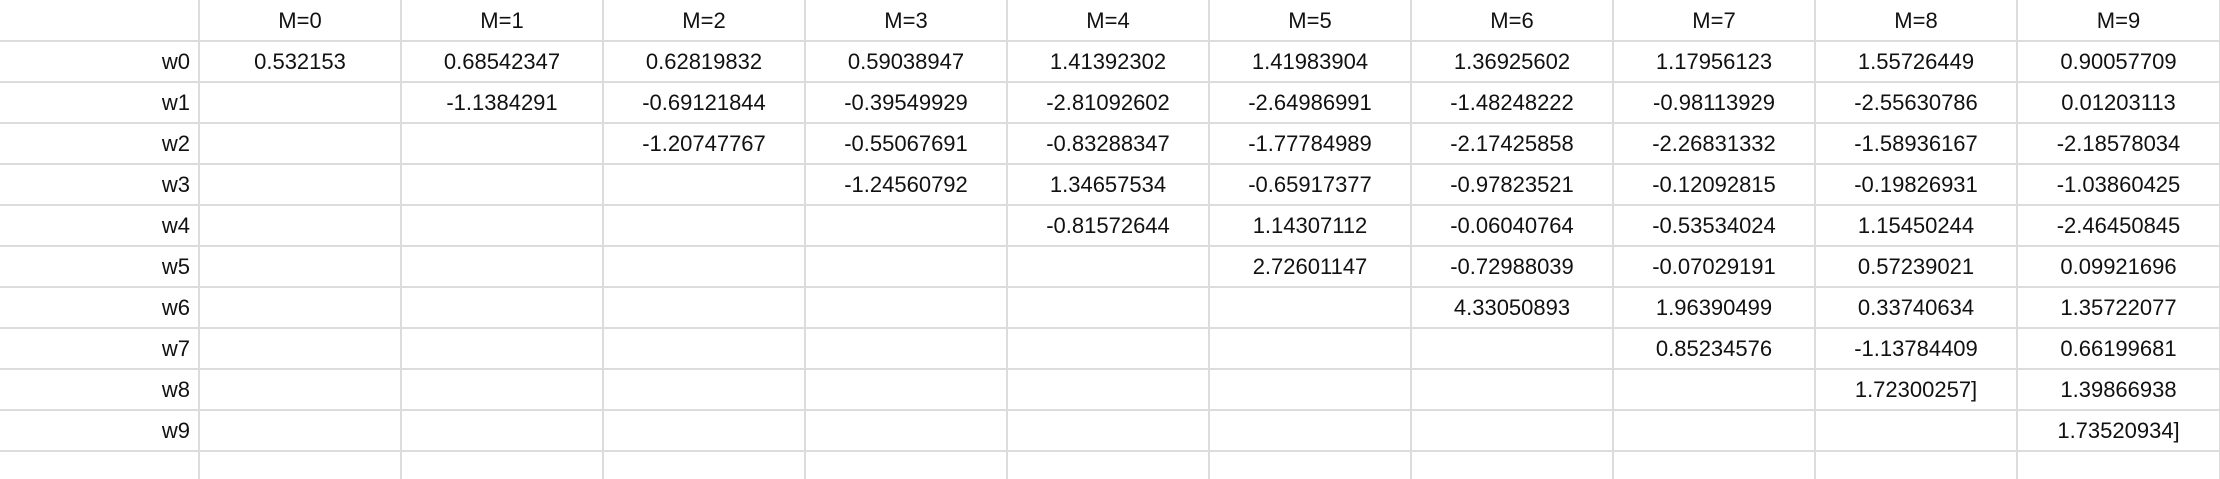  Describe the element at coordinates (300, 21) in the screenshot. I see `column-header-m0: M=0` at that location.